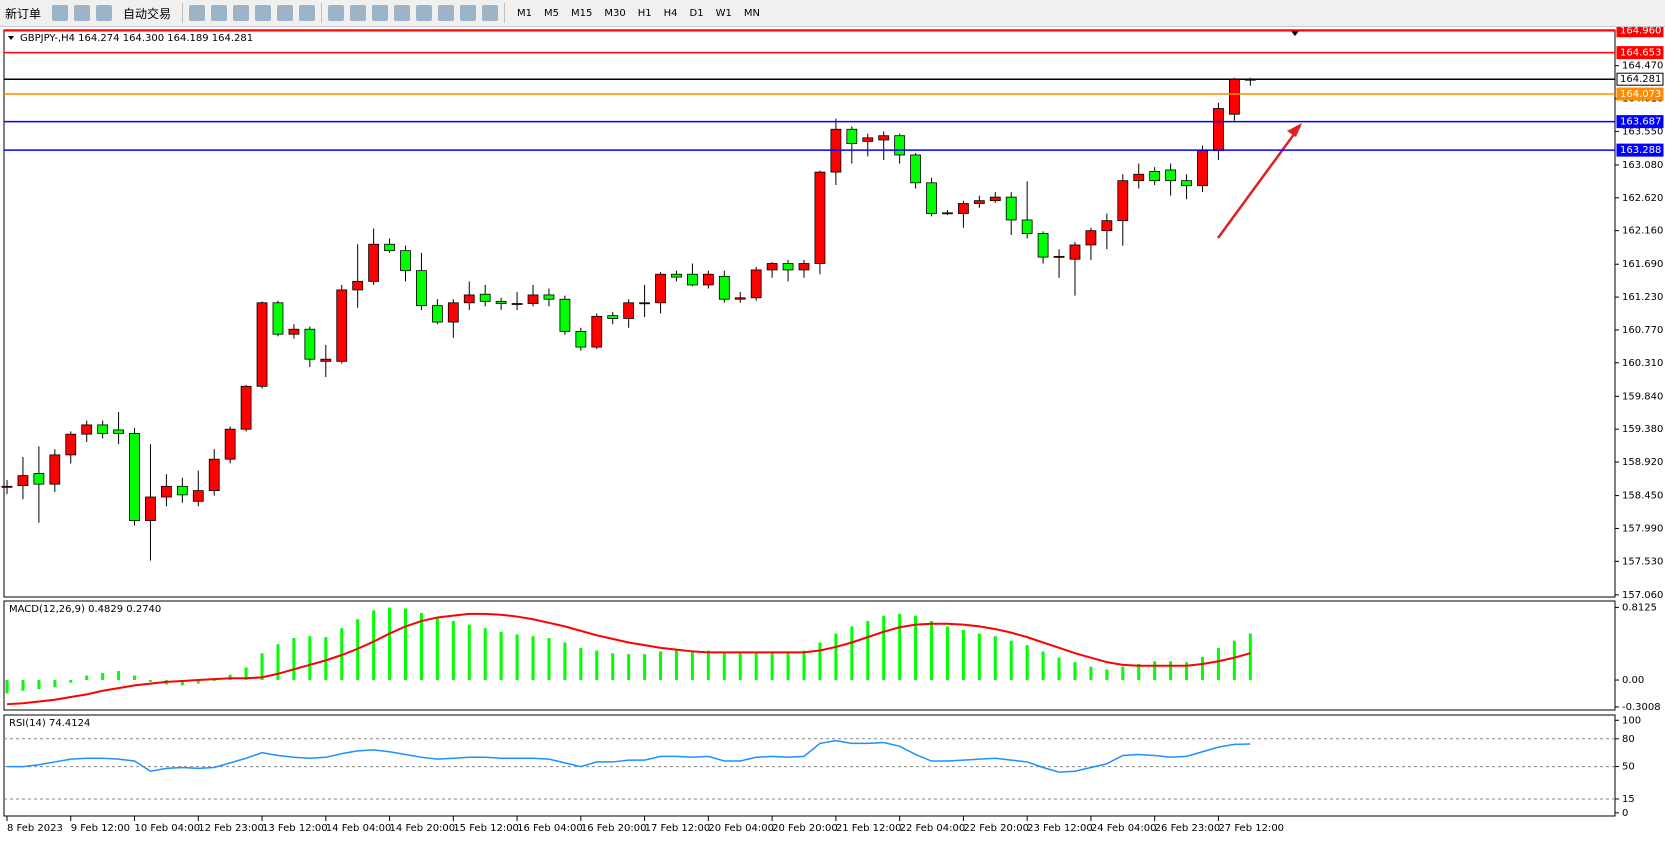 The image size is (1665, 842). Describe the element at coordinates (49, 723) in the screenshot. I see `rsi-title: RSI(14) 74.4124` at that location.